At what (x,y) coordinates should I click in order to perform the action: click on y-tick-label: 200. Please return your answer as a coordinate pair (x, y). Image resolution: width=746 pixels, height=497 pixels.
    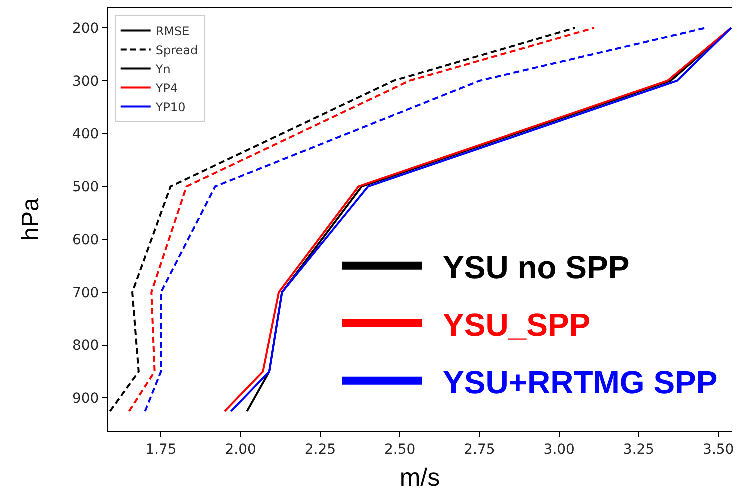
    Looking at the image, I should click on (86, 28).